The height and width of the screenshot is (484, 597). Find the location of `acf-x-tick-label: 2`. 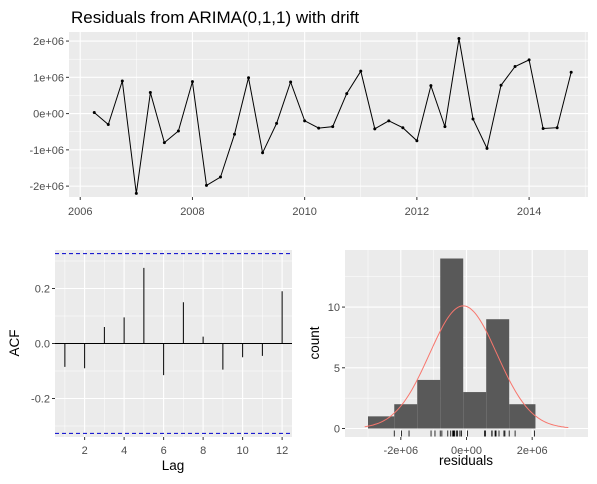

acf-x-tick-label: 2 is located at coordinates (85, 451).